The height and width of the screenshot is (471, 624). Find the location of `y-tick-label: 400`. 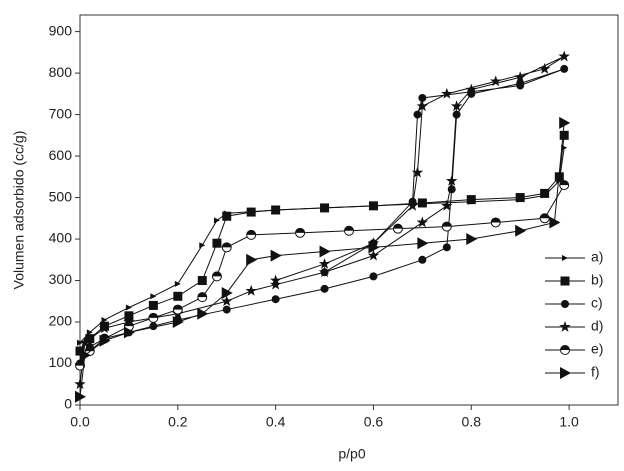

y-tick-label: 400 is located at coordinates (61, 238).